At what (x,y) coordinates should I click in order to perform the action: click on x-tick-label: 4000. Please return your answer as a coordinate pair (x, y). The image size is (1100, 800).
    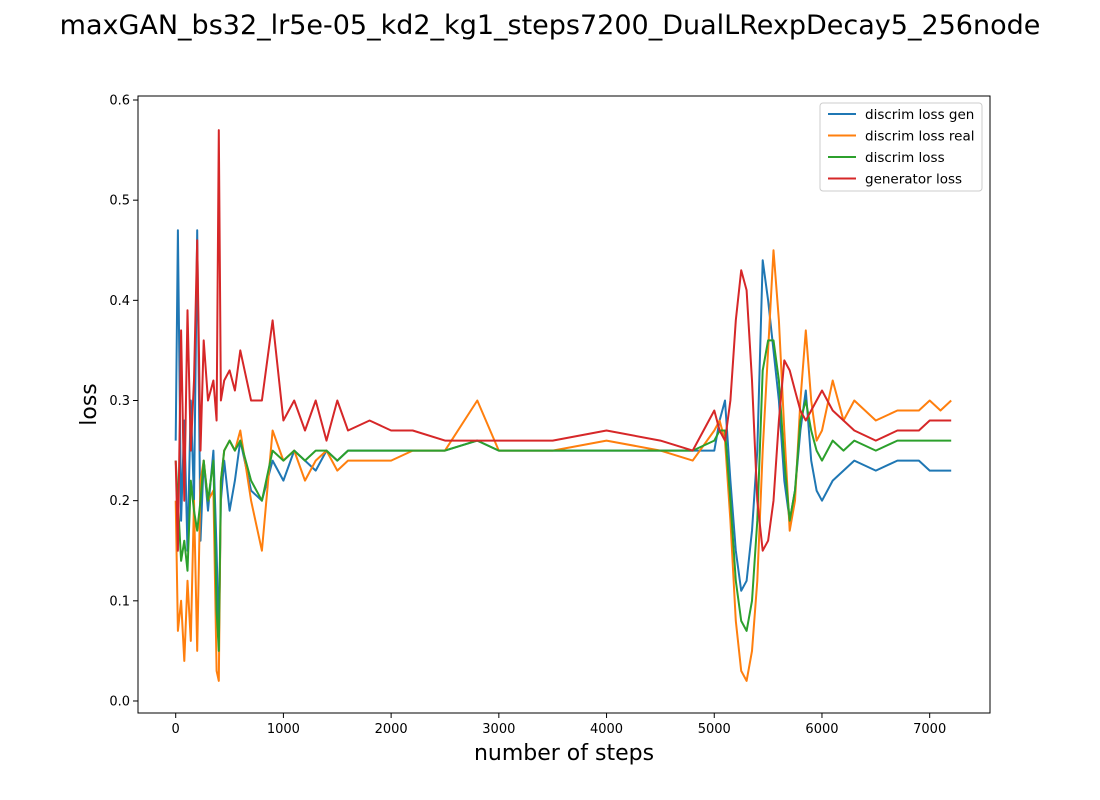
    Looking at the image, I should click on (606, 729).